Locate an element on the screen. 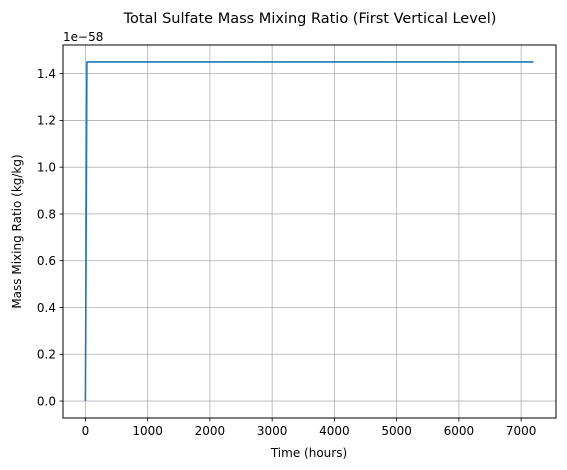 This screenshot has height=470, width=567. x-tick-label: 3000 is located at coordinates (272, 431).